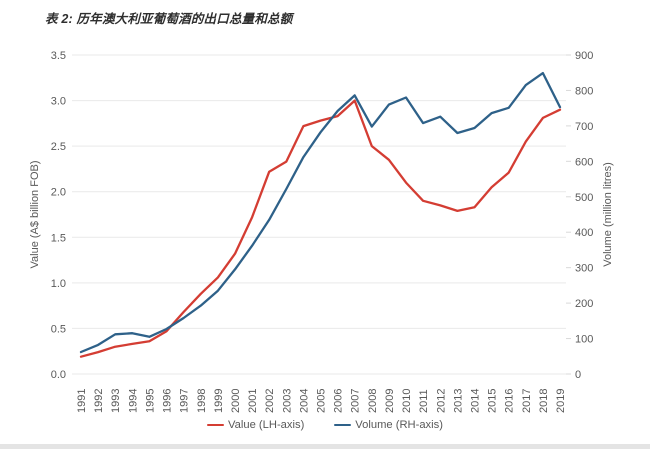  I want to click on legend-label-value: Value (LH-axis), so click(266, 425).